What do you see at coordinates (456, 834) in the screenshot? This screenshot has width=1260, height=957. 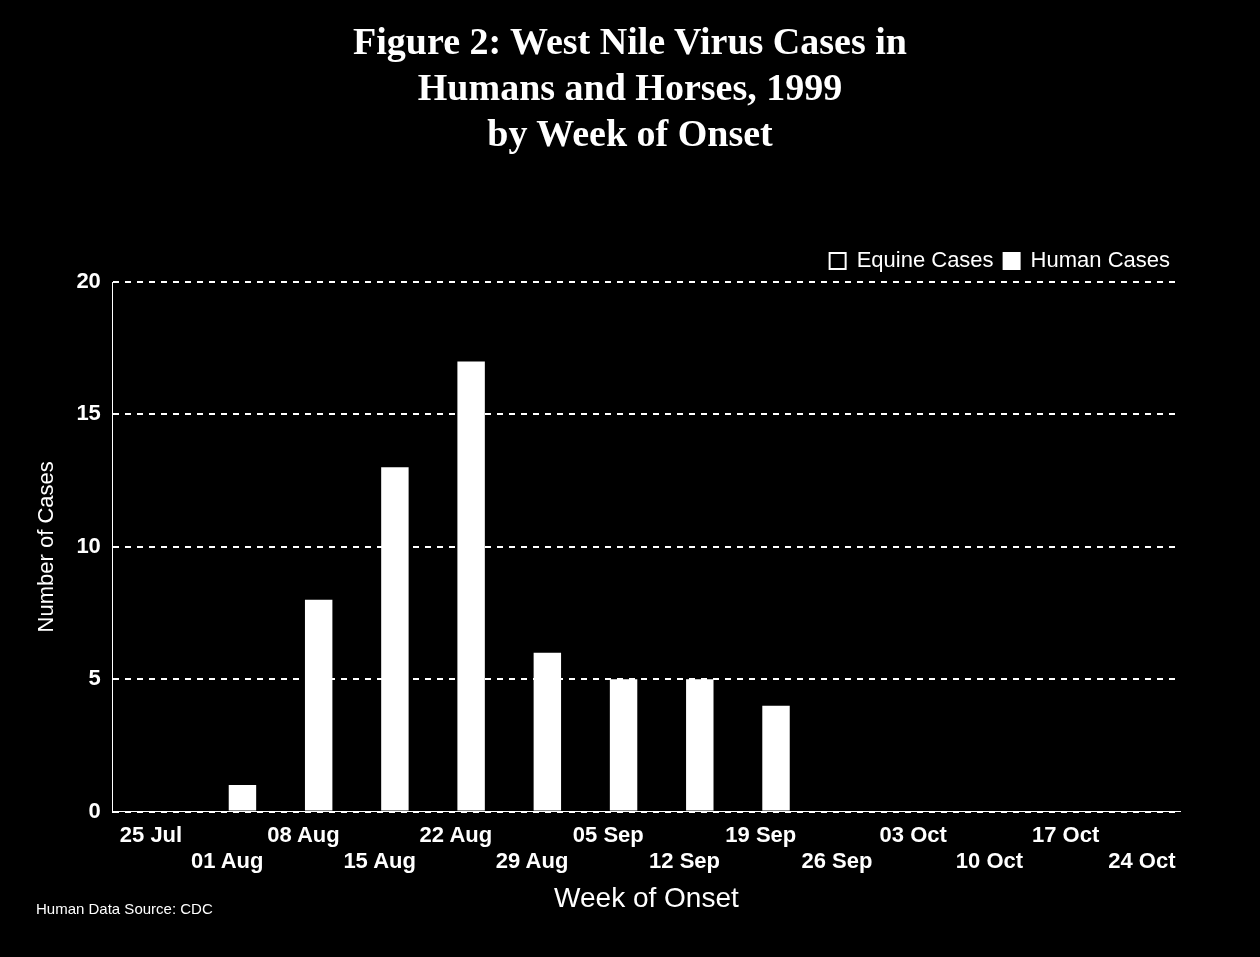 I see `x-tick-label: 22 Aug` at bounding box center [456, 834].